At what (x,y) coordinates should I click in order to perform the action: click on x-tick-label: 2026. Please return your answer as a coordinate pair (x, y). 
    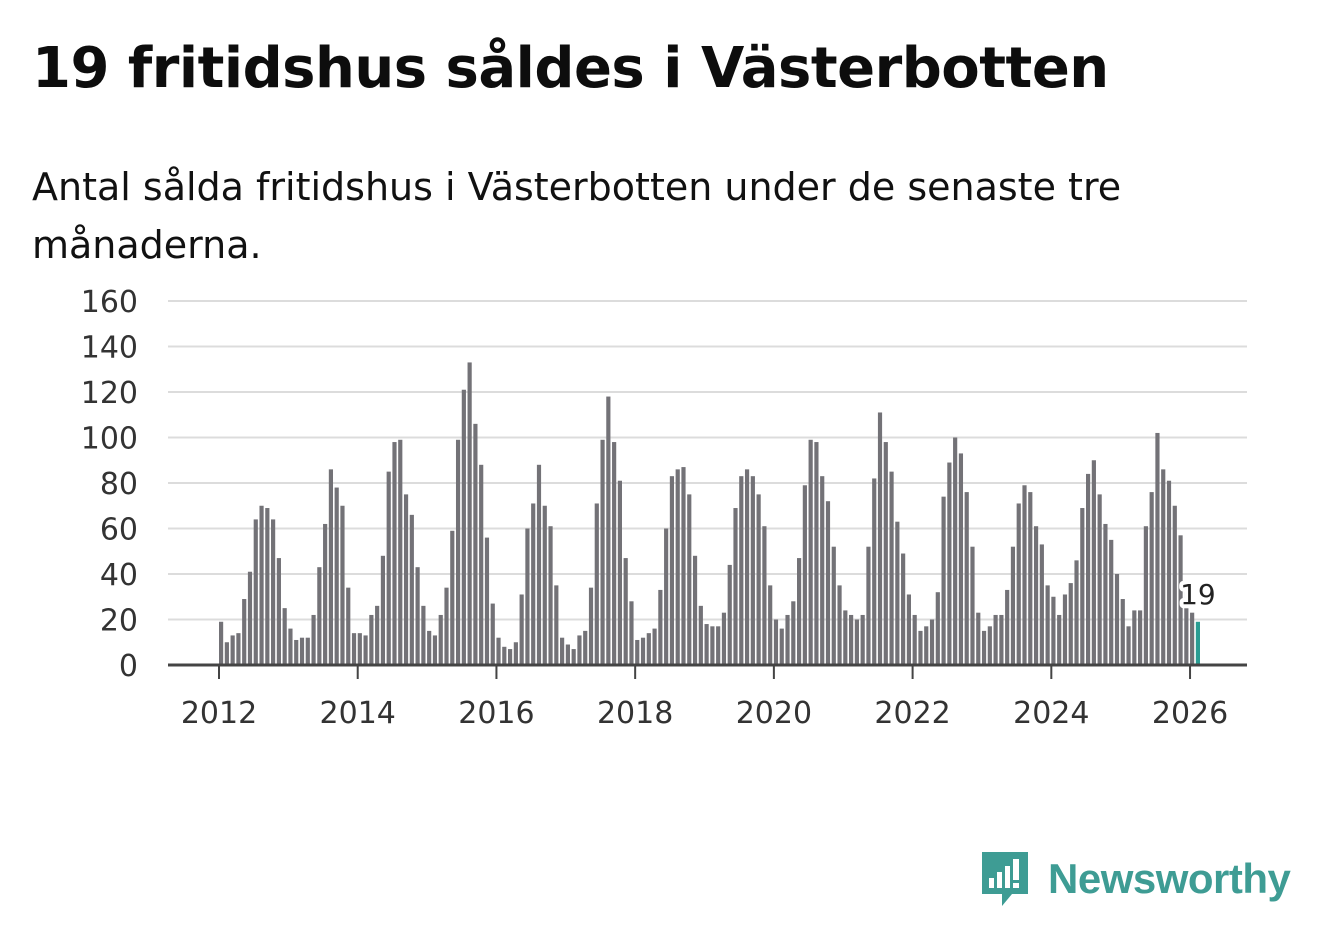
    Looking at the image, I should click on (1190, 713).